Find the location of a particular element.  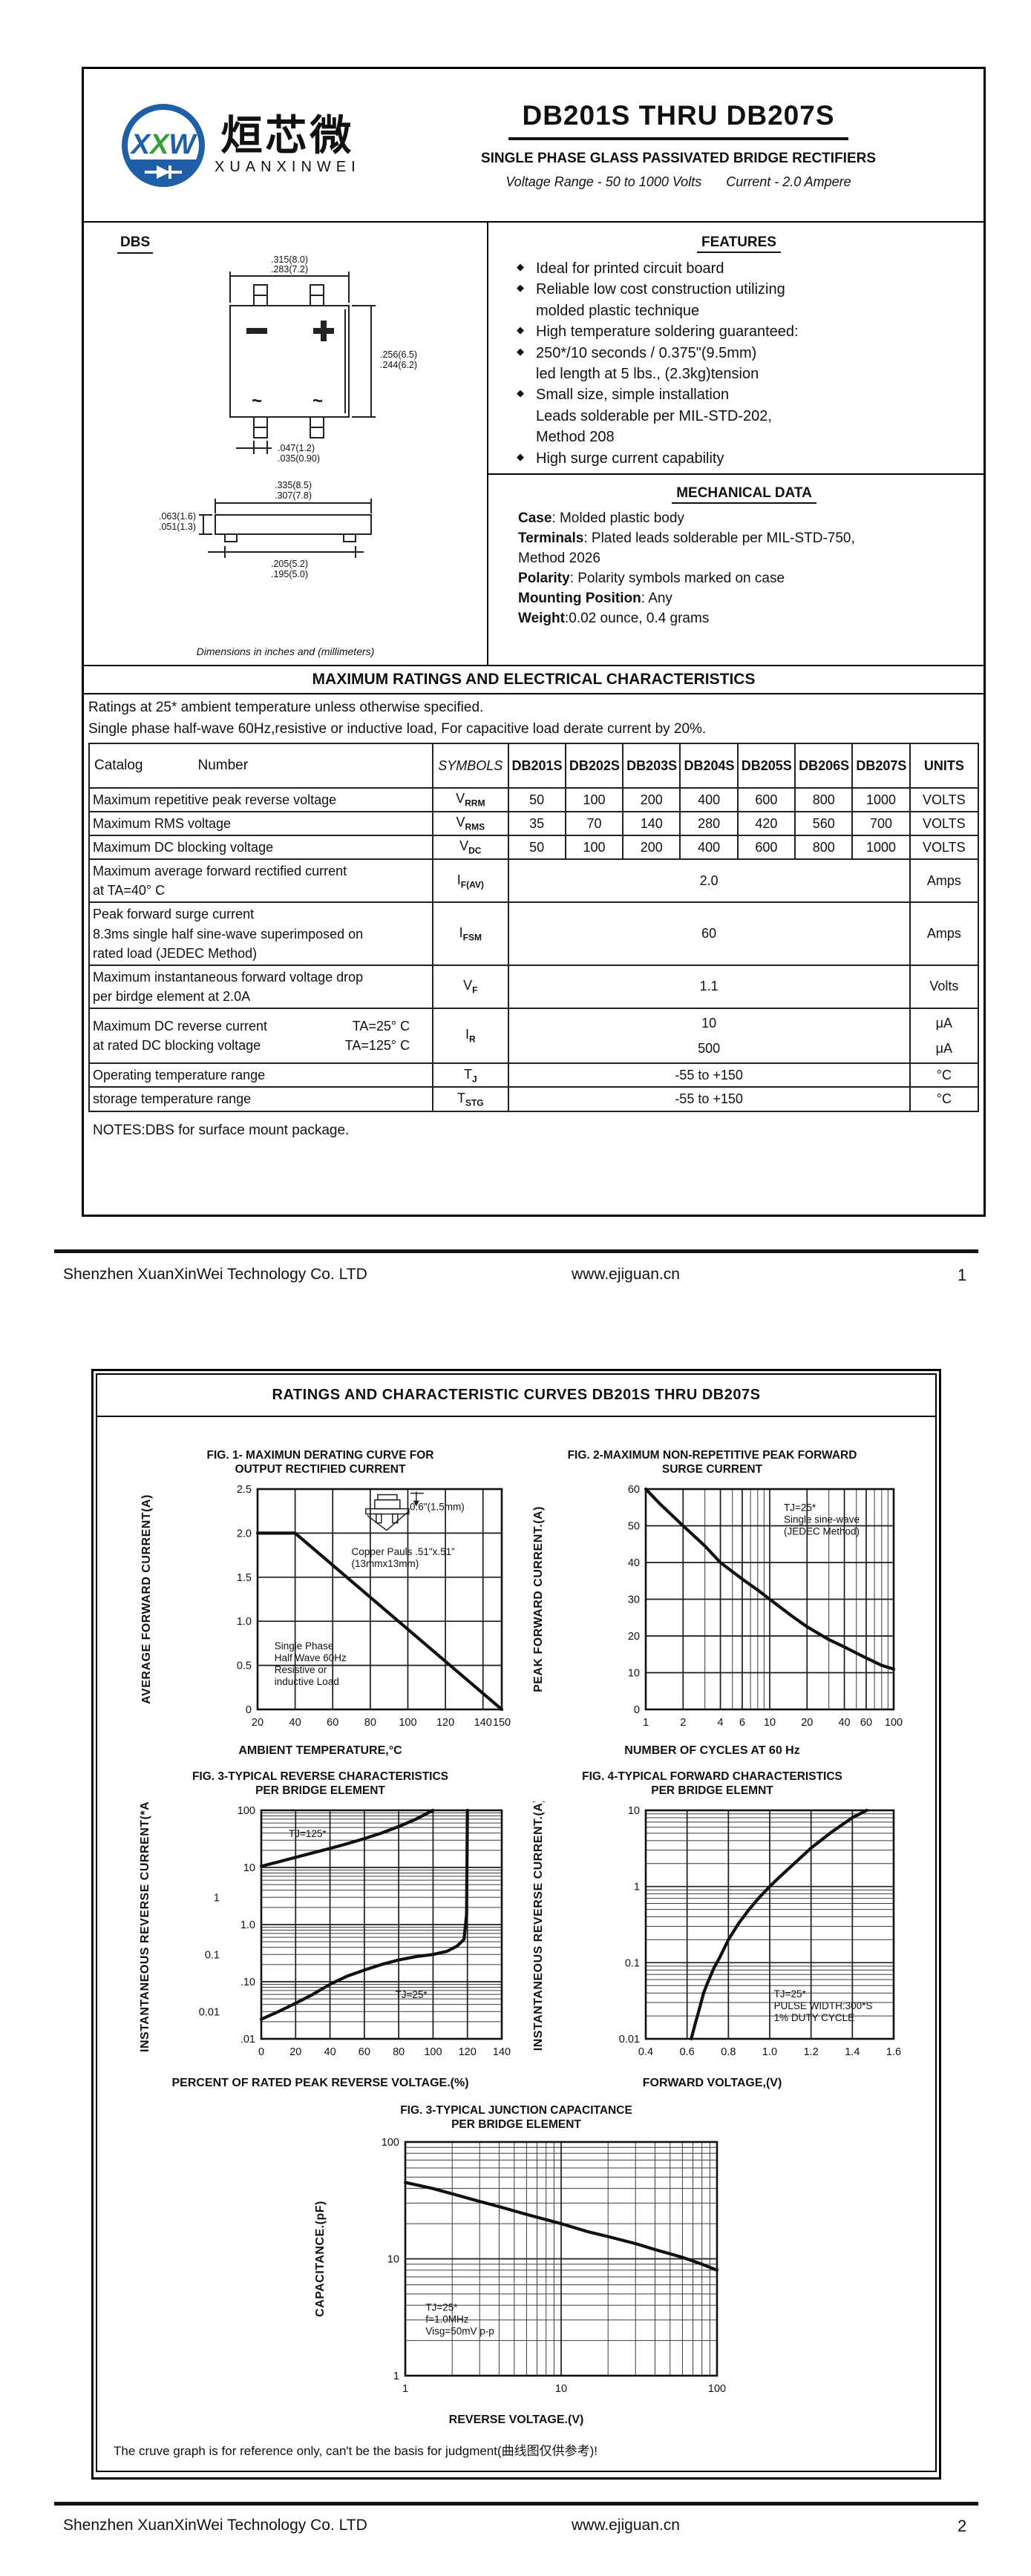

row-value-cell: 420 is located at coordinates (766, 824).